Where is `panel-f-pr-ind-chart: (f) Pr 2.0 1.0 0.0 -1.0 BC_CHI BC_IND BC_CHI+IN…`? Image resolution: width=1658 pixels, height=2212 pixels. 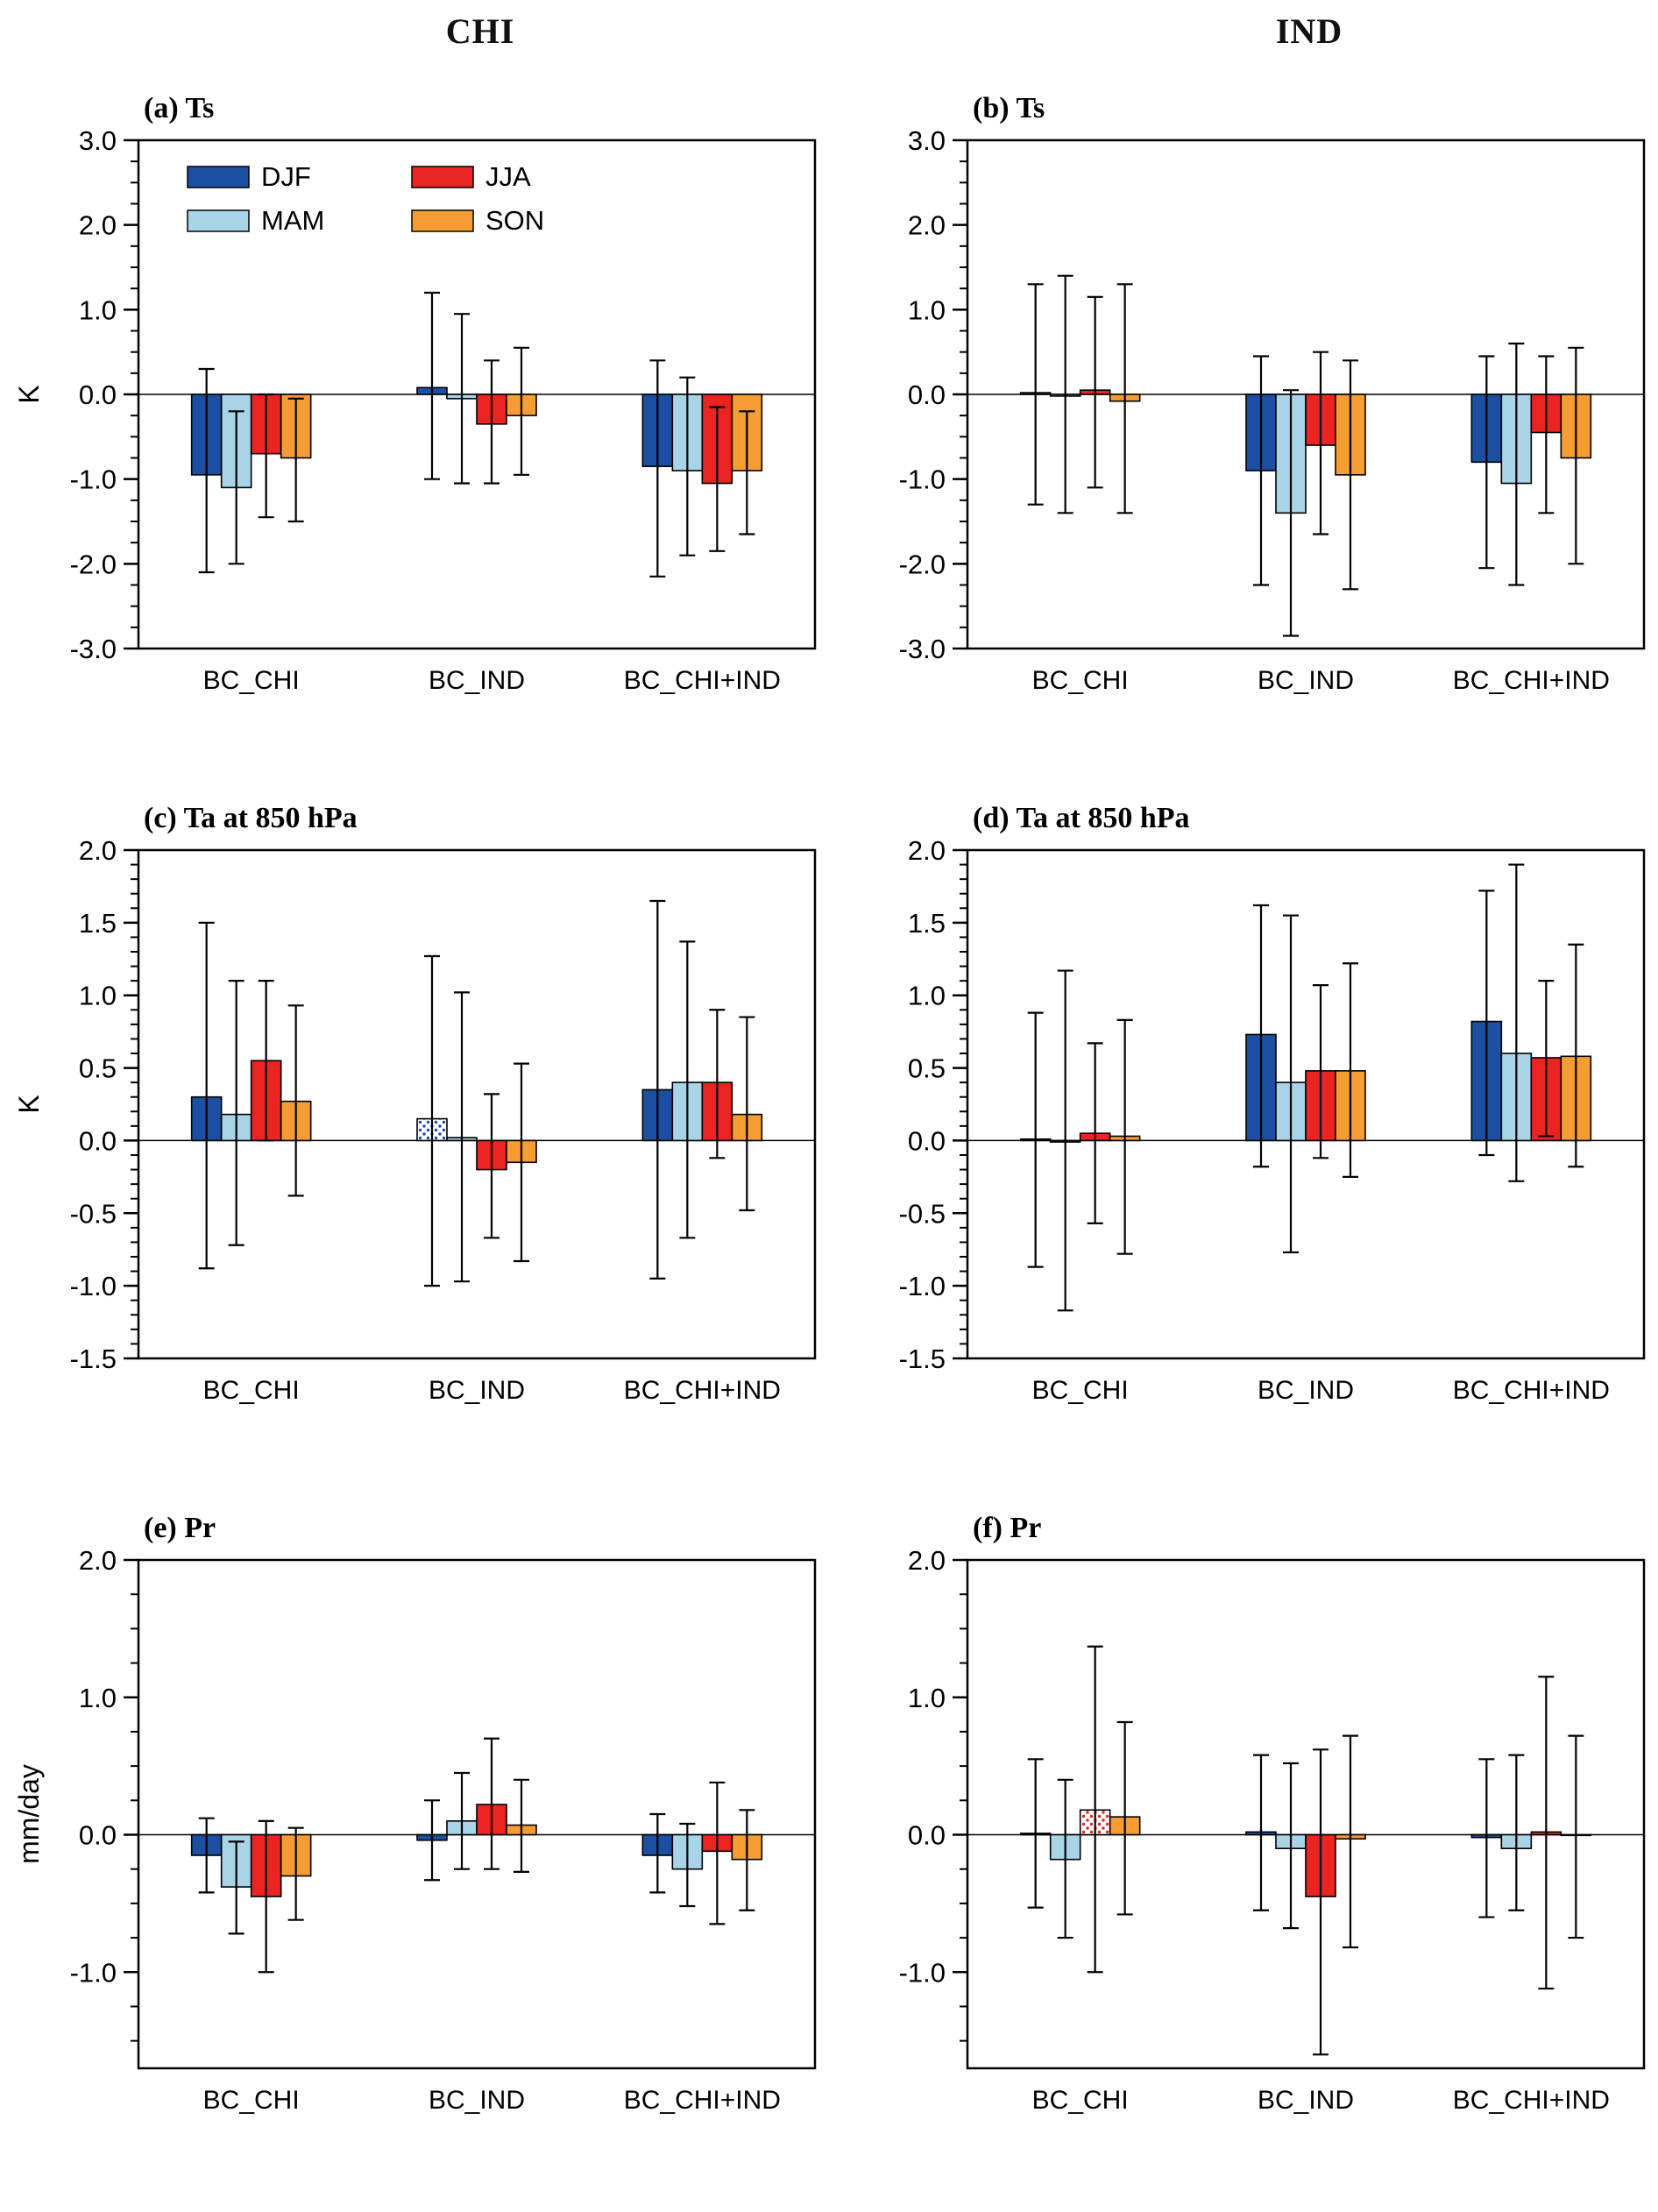 panel-f-pr-ind-chart: (f) Pr 2.0 1.0 0.0 -1.0 BC_CHI BC_IND BC_CHI+IN… is located at coordinates (1272, 1813).